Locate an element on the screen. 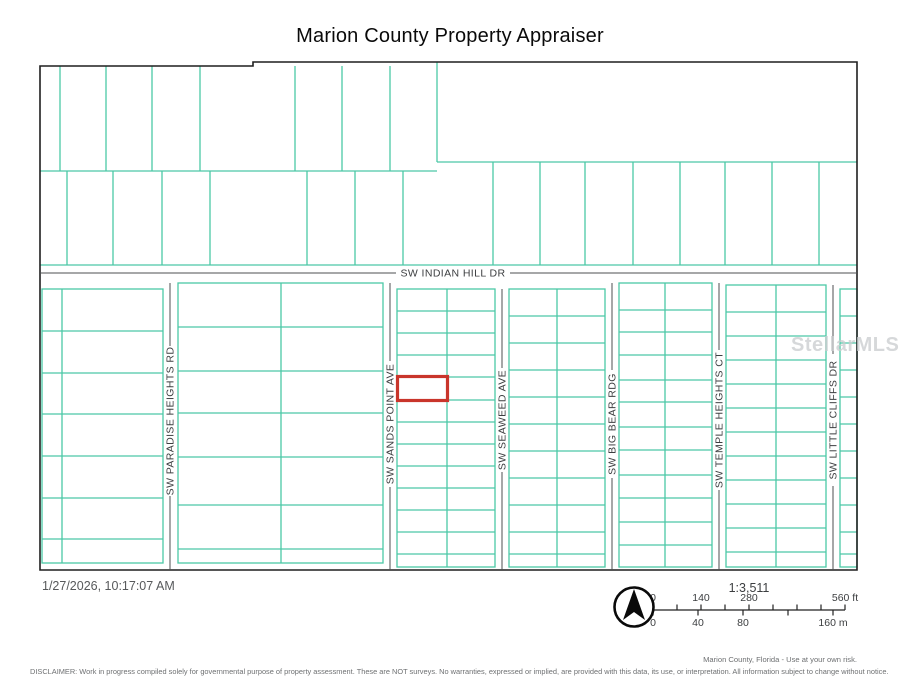 The height and width of the screenshot is (695, 900). scale-bar is located at coordinates (749, 610).